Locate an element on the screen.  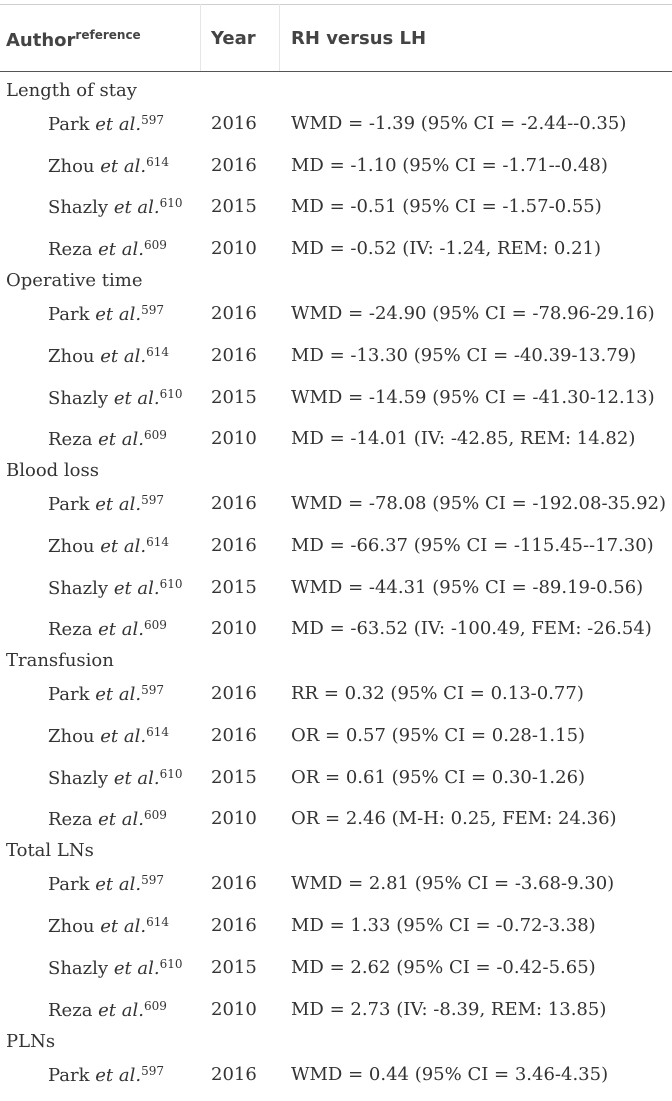
result-cell: WMD = -78.08 (95% CI = -192.08-35.92) is located at coordinates (479, 504).